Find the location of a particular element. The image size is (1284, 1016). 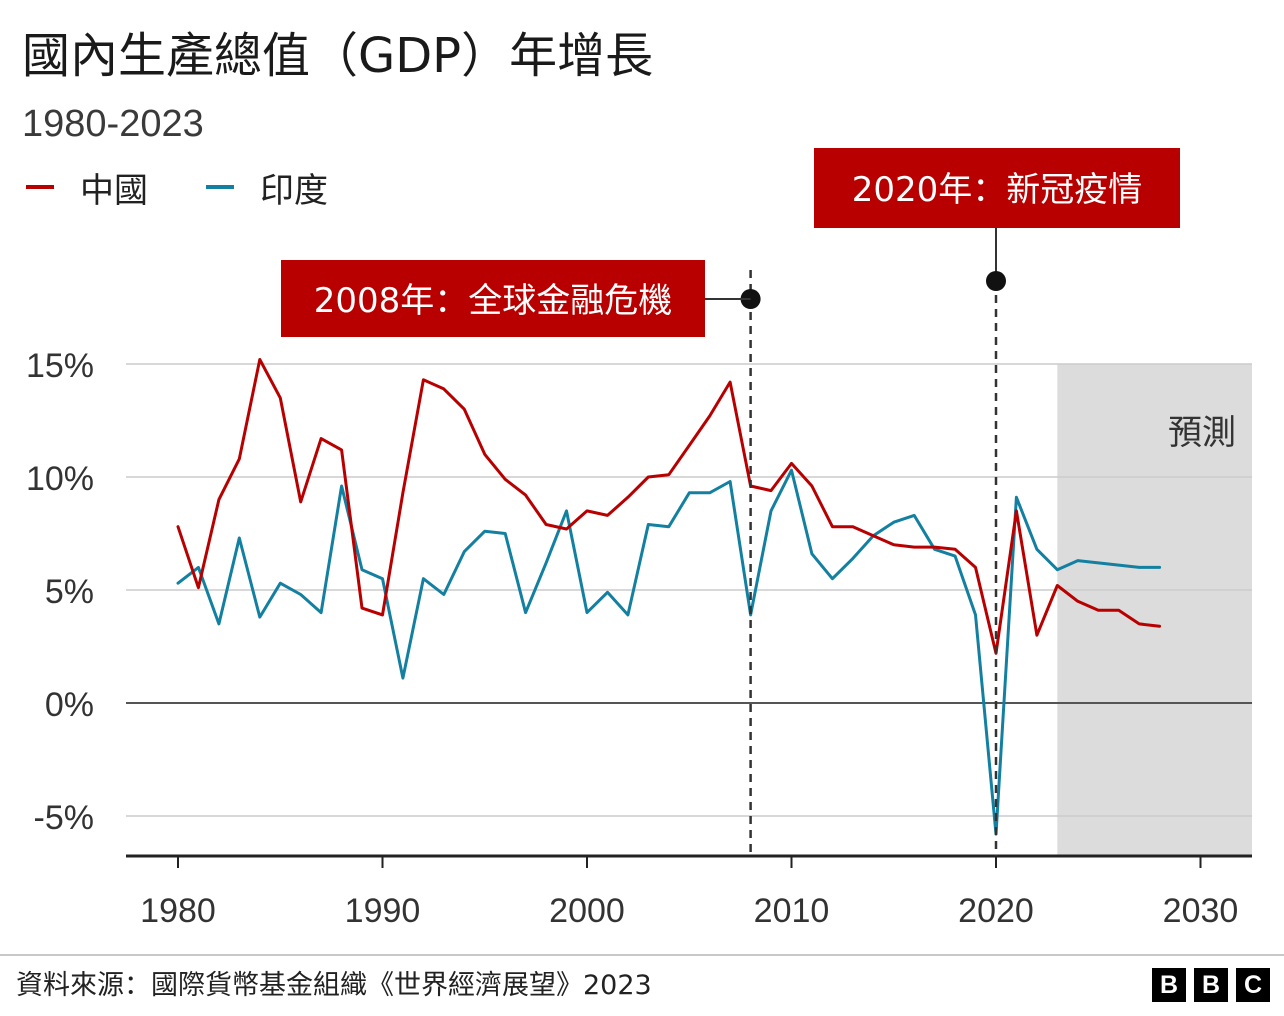

annotation-label-2008: 2008年：全球金融危機 is located at coordinates (493, 301).